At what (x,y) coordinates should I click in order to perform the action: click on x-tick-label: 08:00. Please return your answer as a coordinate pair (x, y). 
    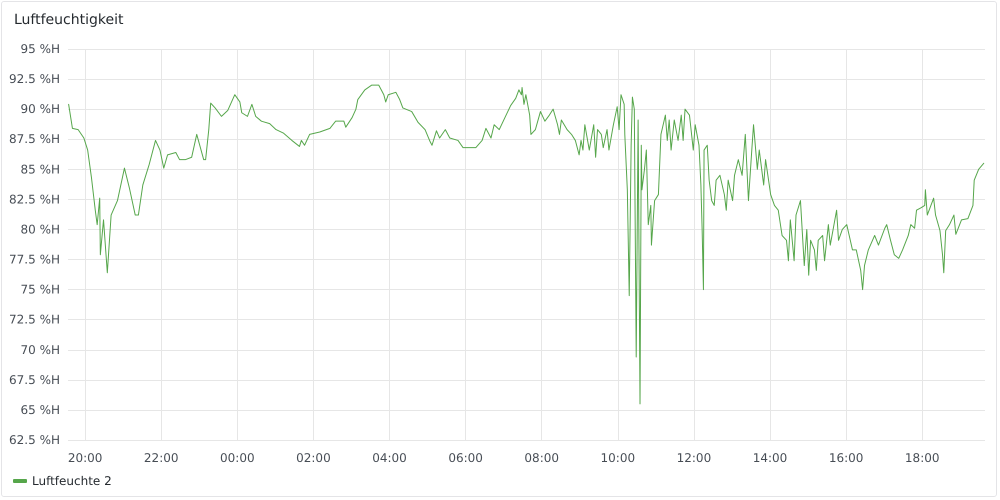
    Looking at the image, I should click on (542, 458).